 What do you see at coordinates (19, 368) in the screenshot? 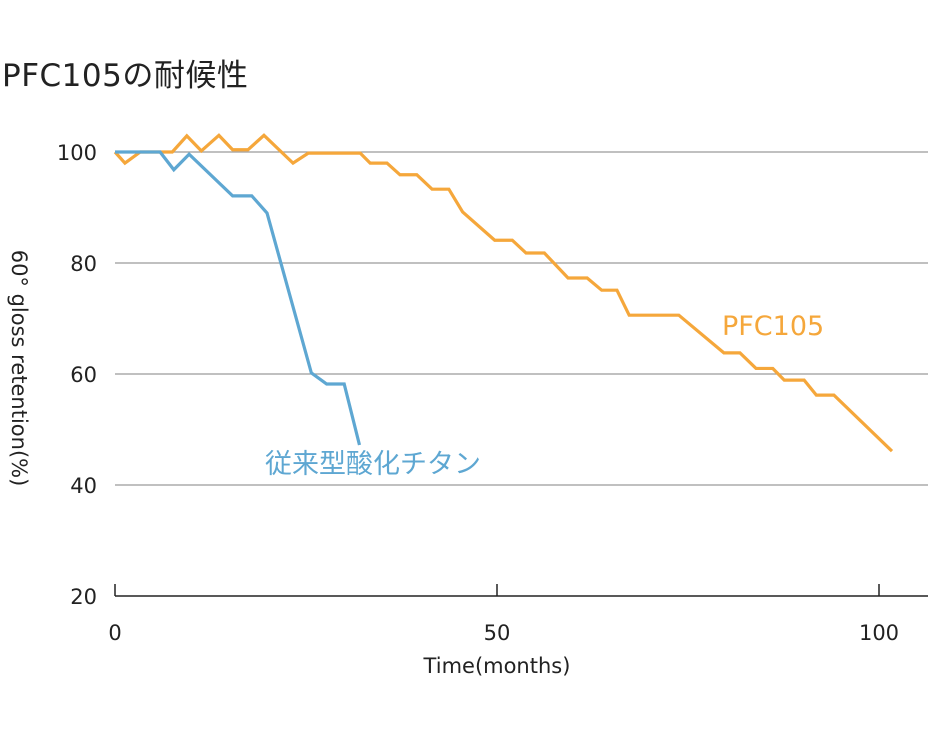
I see `y-axis-label: 60° gloss retention(%)` at bounding box center [19, 368].